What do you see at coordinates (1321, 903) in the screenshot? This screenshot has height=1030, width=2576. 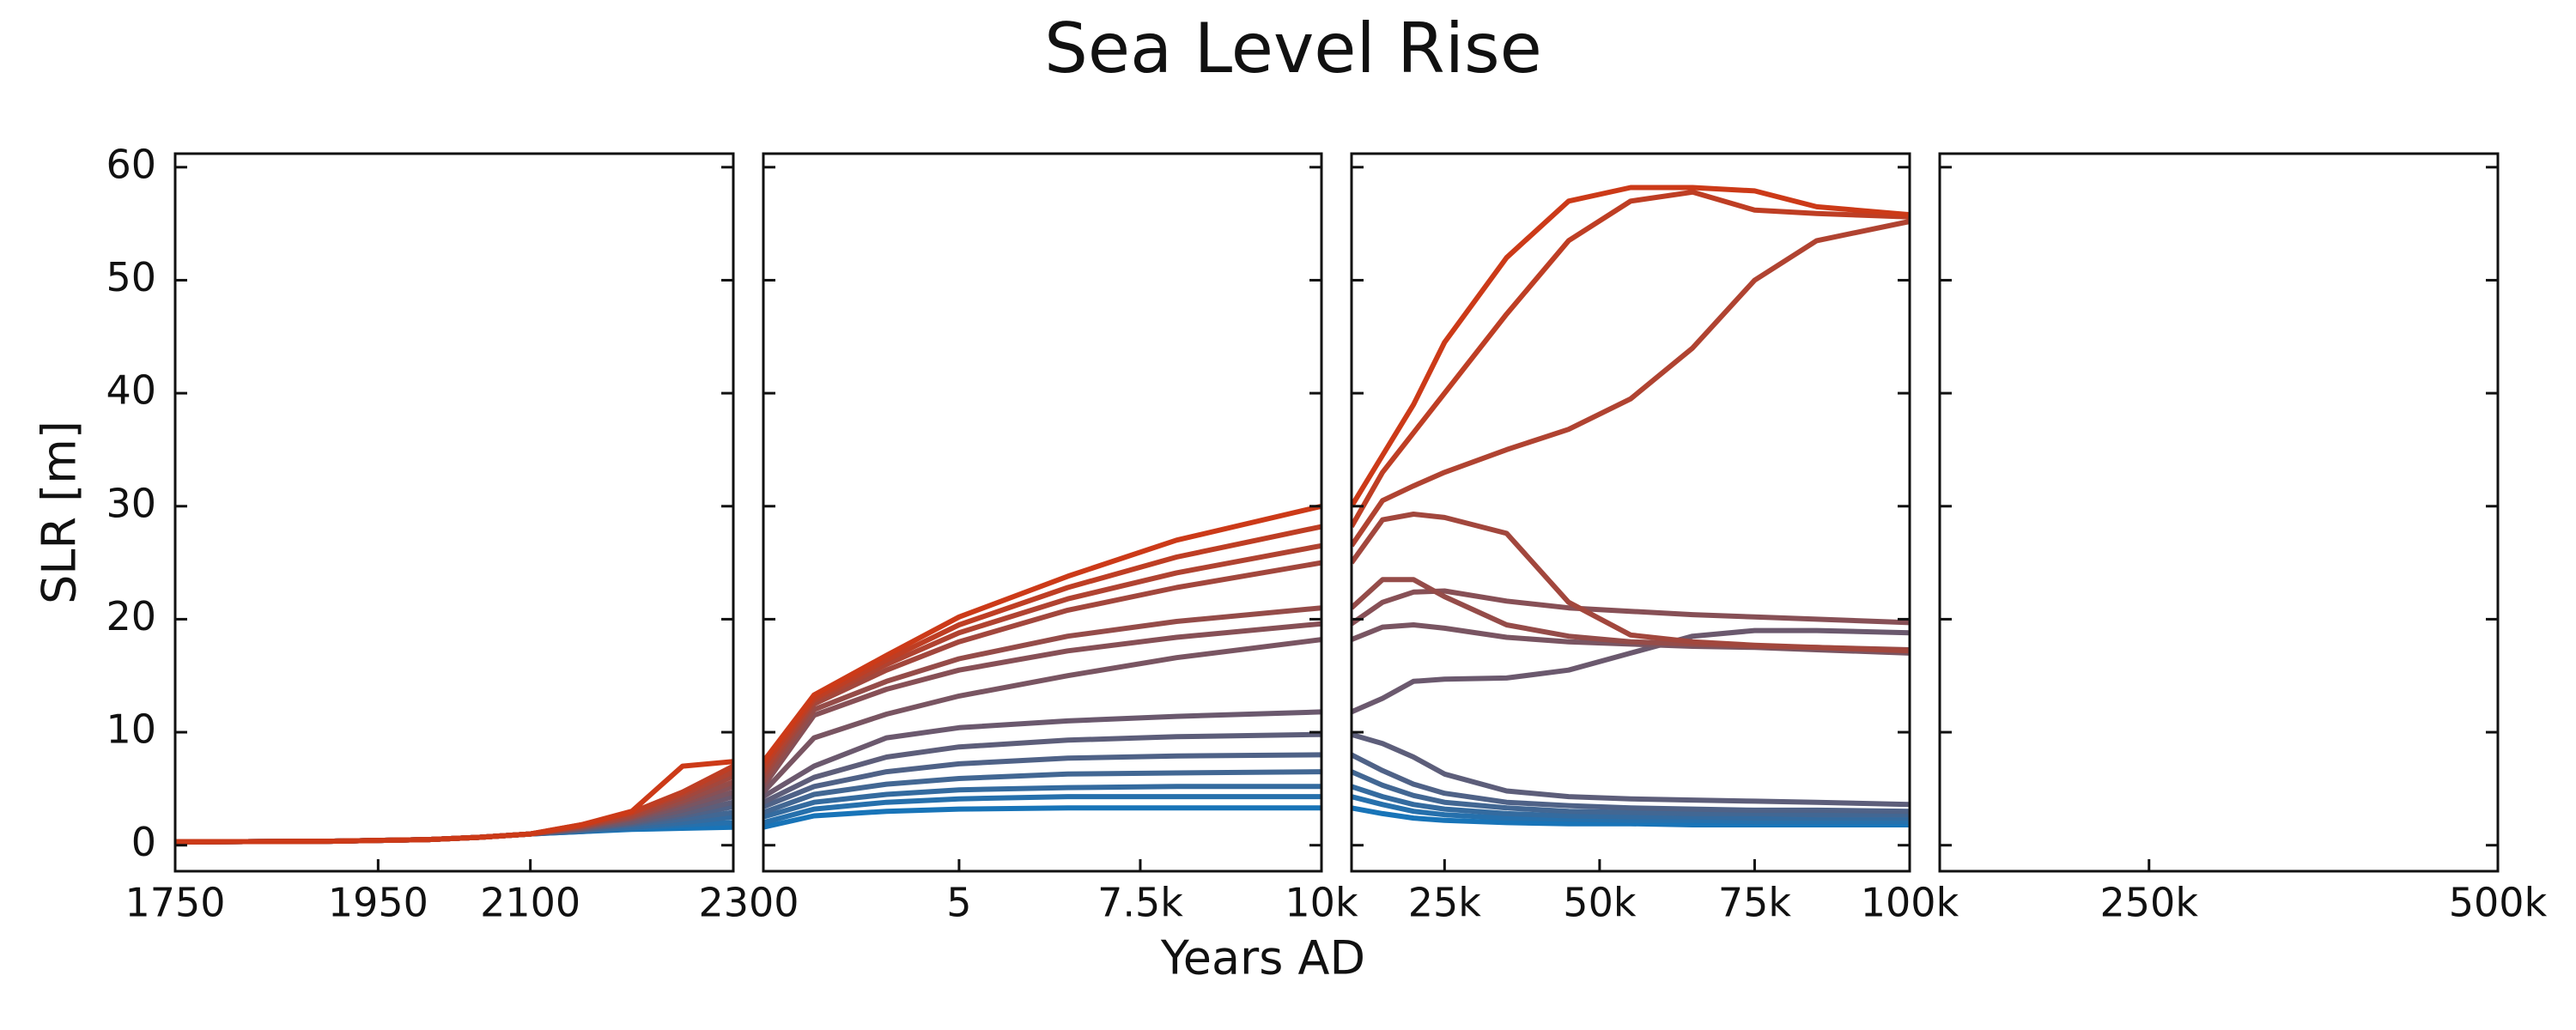 I see `x-tick-label: 10k` at bounding box center [1321, 903].